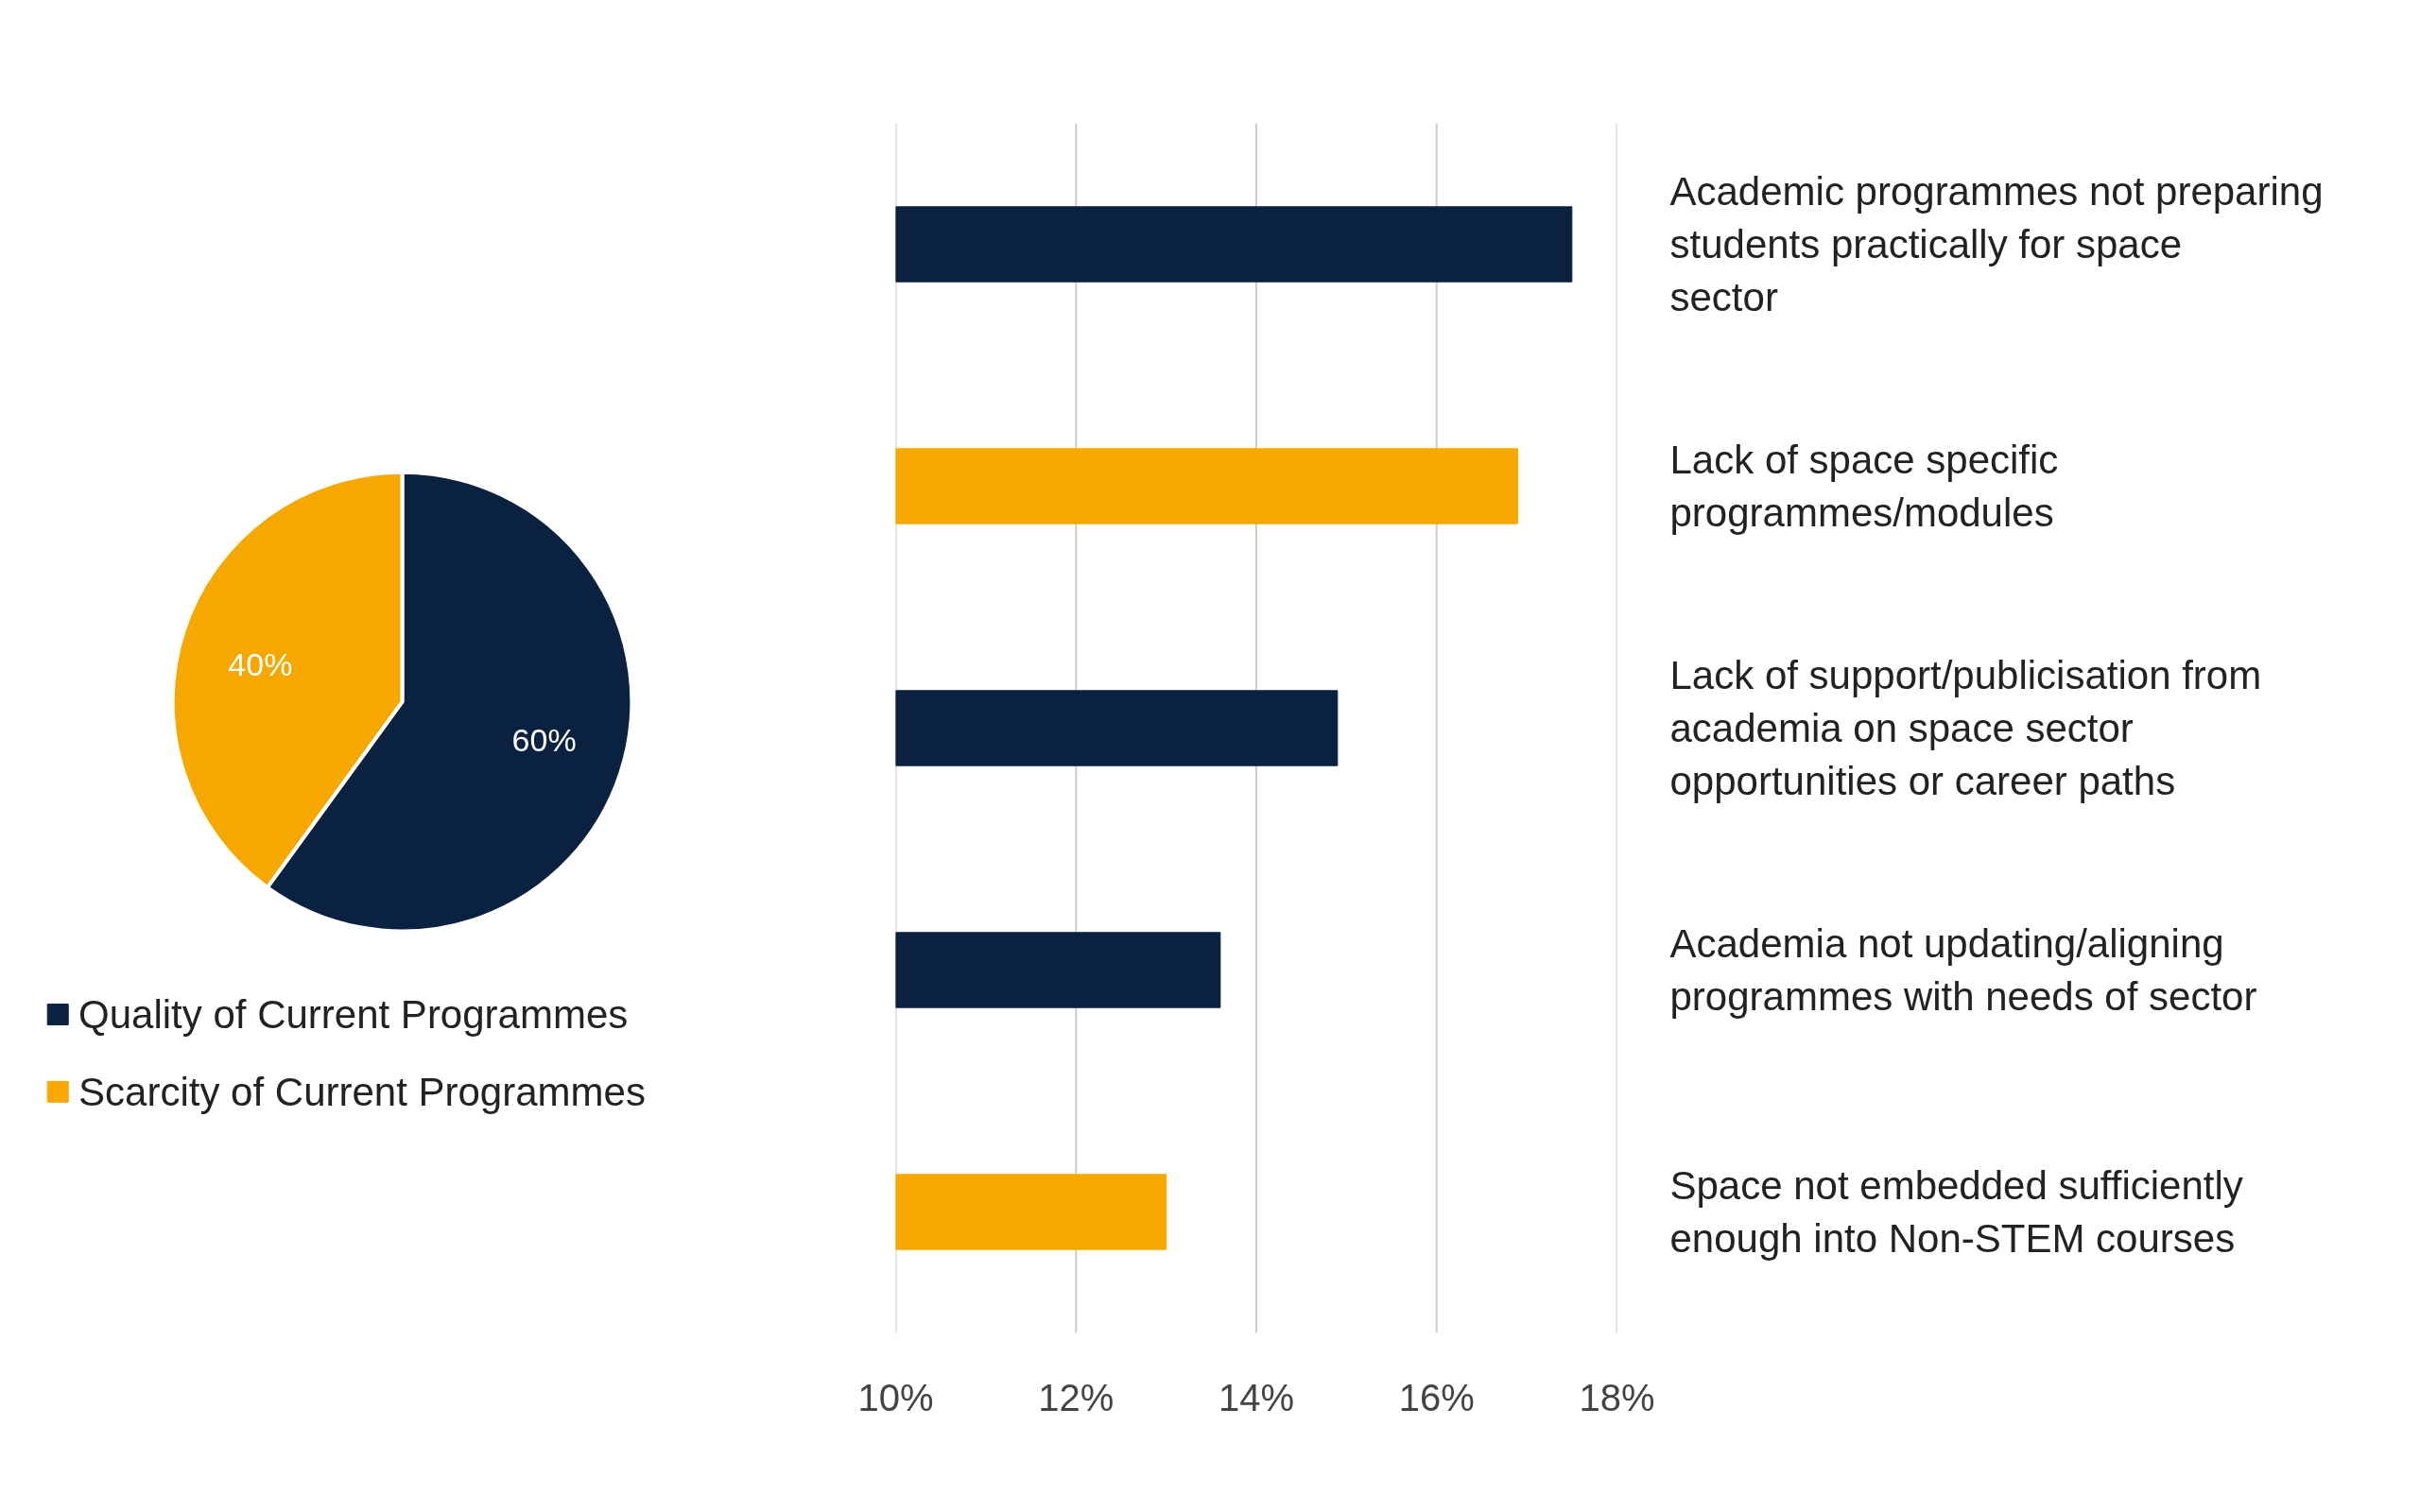 This screenshot has width=2420, height=1512. I want to click on legend-label: Quality of Current Programmes, so click(353, 1015).